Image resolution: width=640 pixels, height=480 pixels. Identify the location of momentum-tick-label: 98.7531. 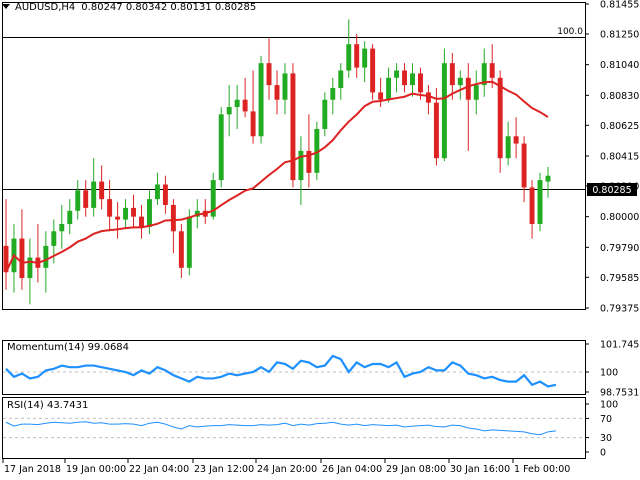
(619, 393).